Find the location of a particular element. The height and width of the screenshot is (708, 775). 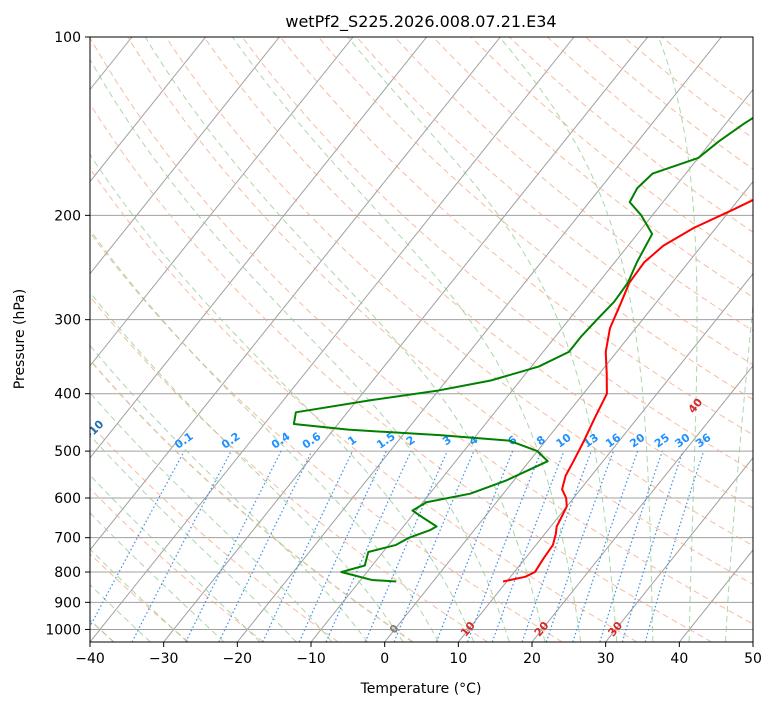

x-tick-label: 50 is located at coordinates (753, 659).